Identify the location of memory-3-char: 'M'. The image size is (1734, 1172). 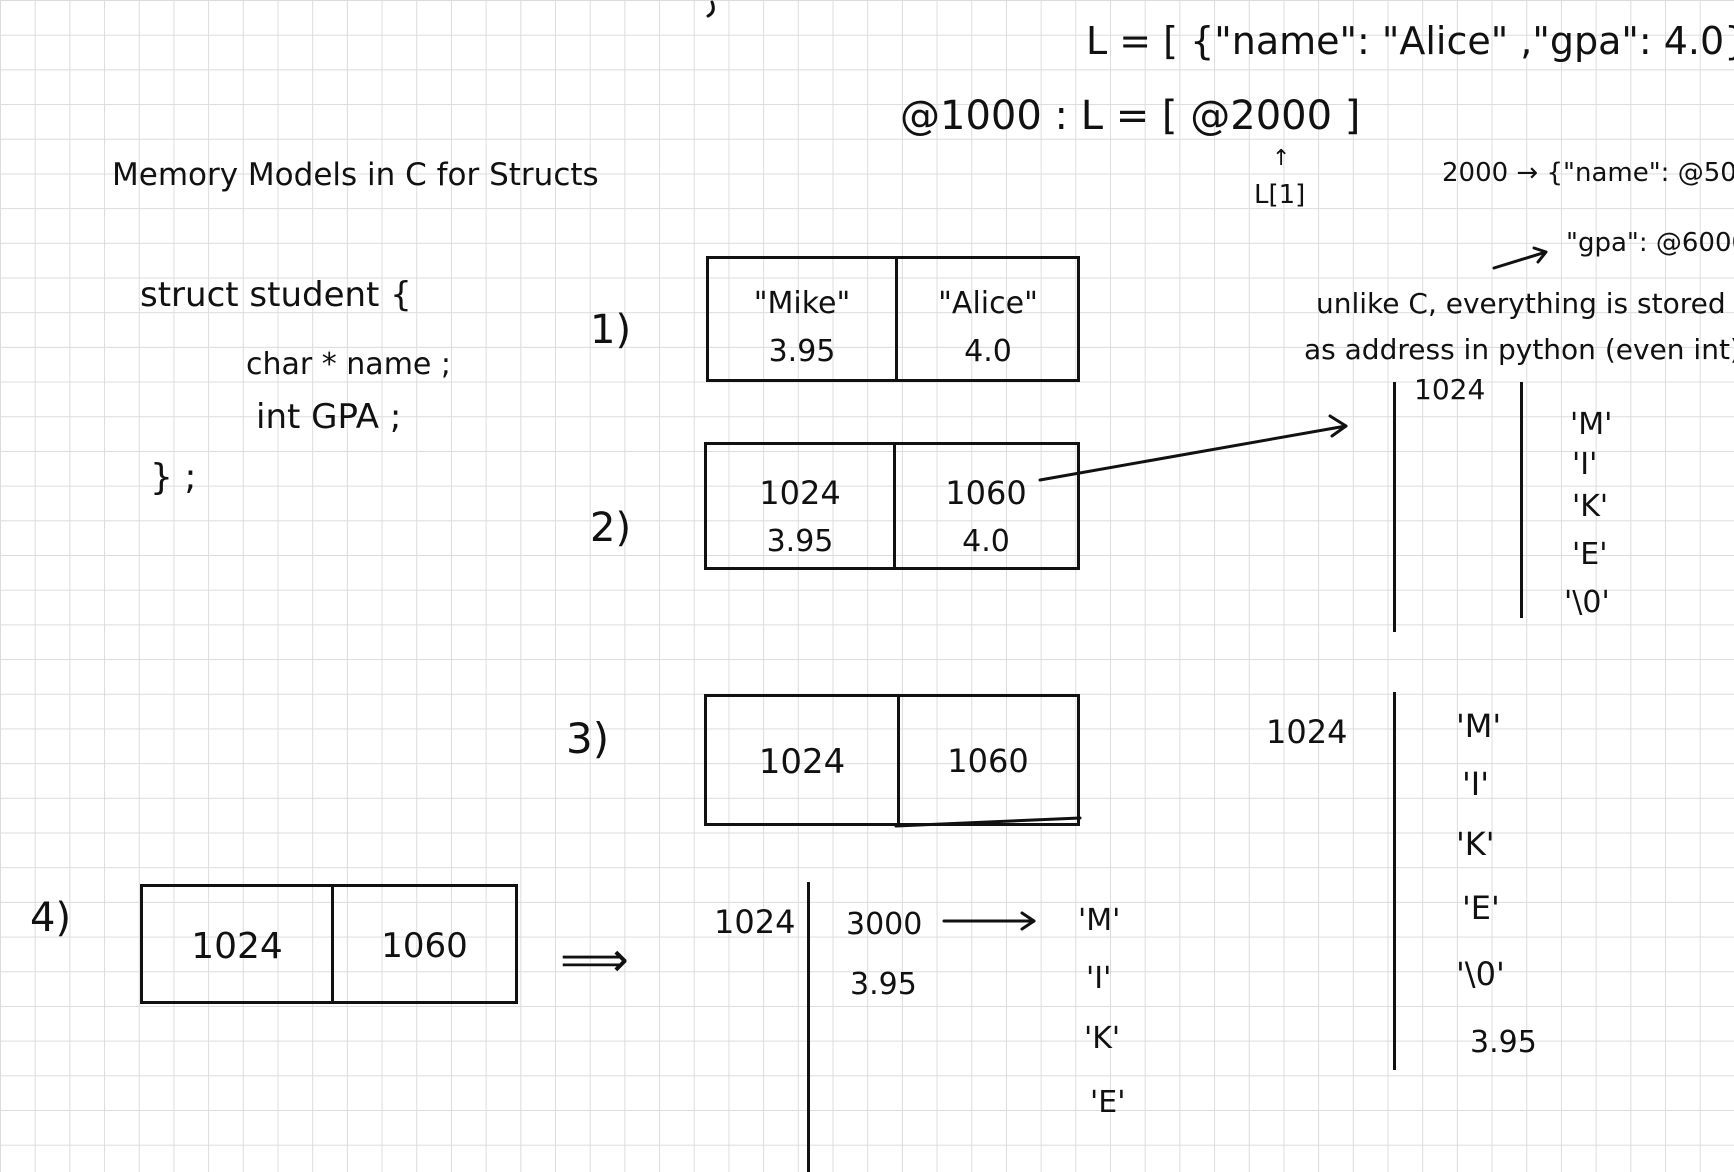
(1479, 726).